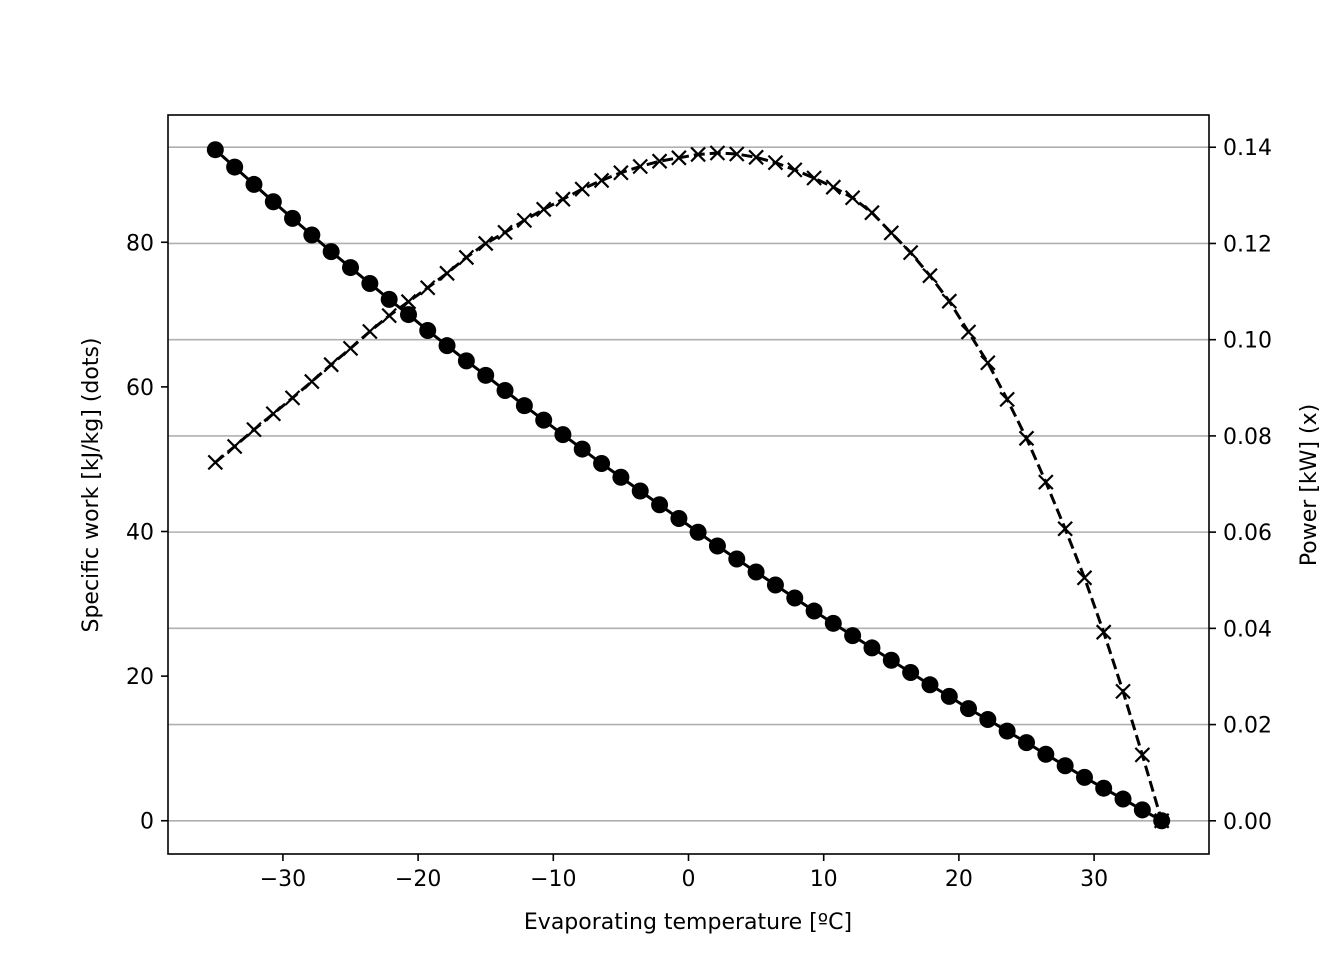 The image size is (1344, 960). I want to click on y-left-tick-label-0: 0, so click(147, 822).